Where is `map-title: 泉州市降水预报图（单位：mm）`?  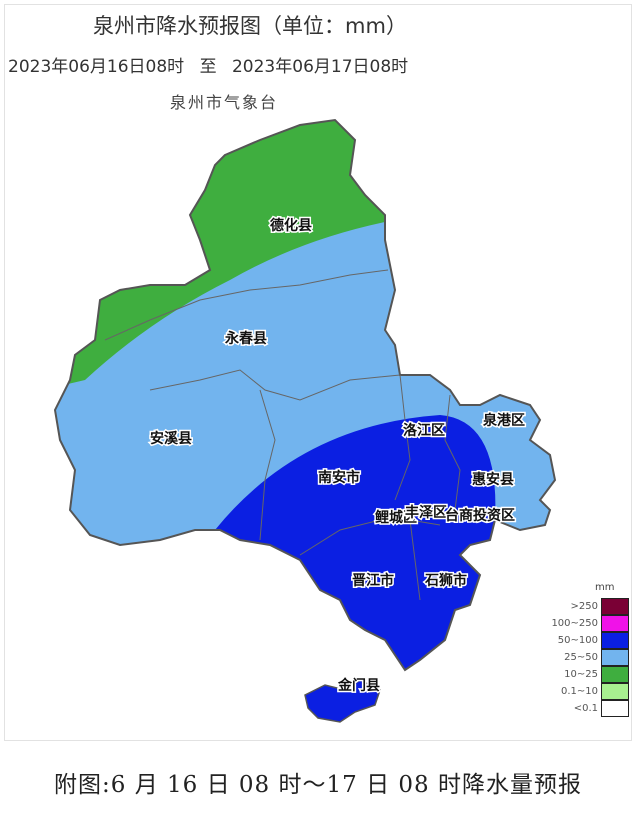 map-title: 泉州市降水预报图（单位：mm） is located at coordinates (250, 26).